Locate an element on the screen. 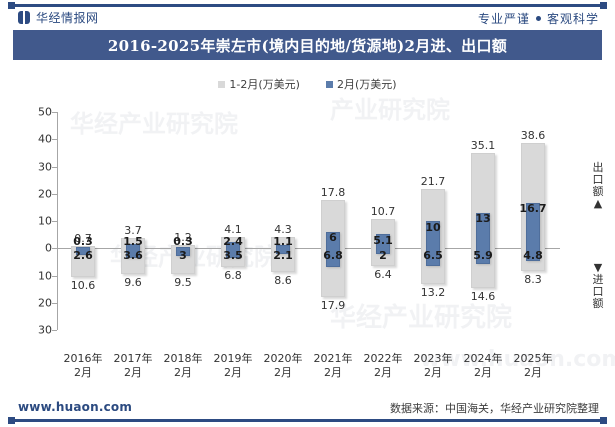  label-export-2month: 13 is located at coordinates (483, 219).